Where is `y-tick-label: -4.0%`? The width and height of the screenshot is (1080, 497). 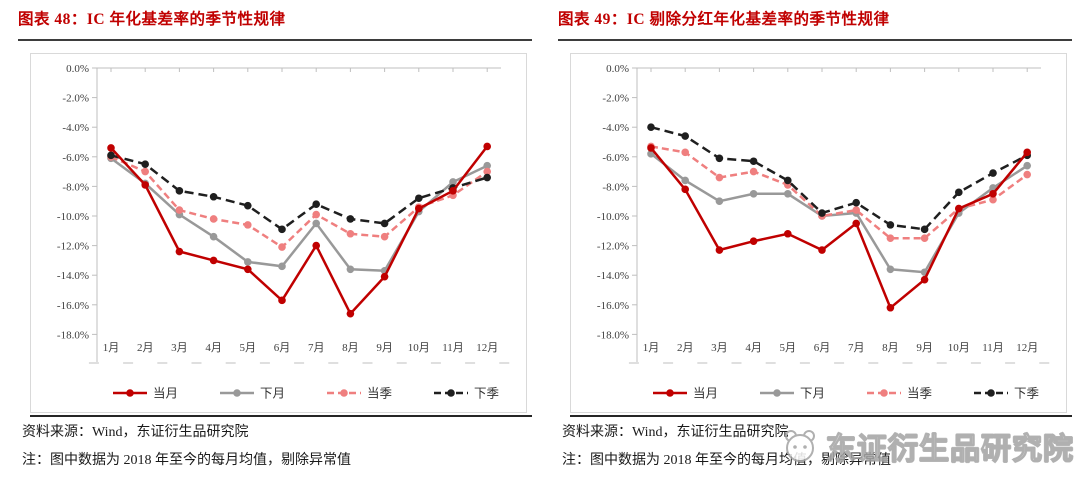 y-tick-label: -4.0% is located at coordinates (75, 128).